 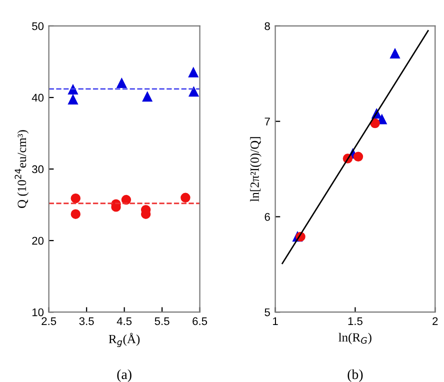 I want to click on text: (b), so click(x=355, y=375).